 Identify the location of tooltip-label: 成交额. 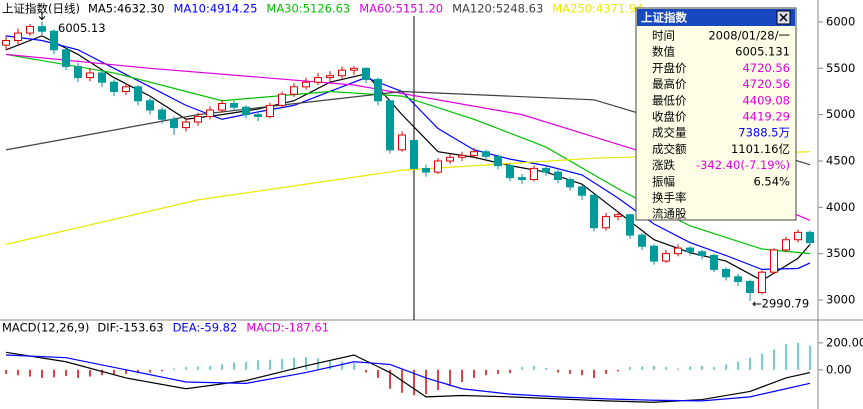
(669, 149).